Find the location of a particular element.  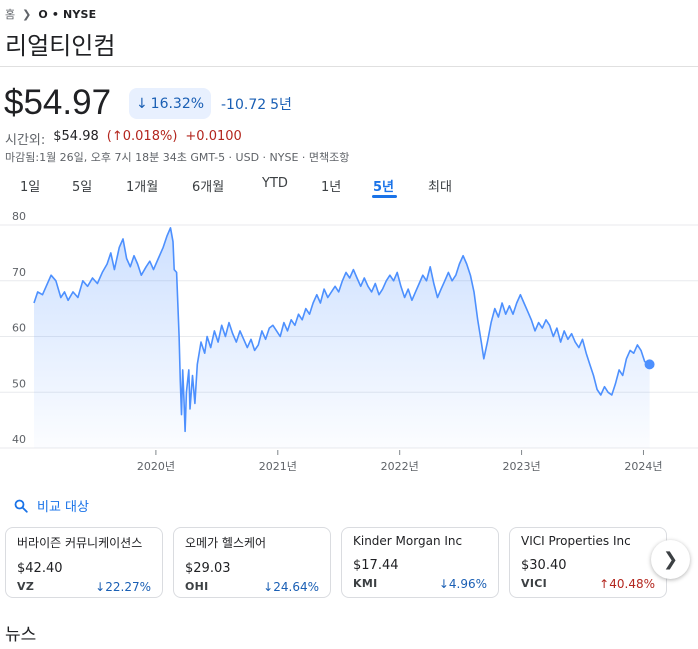

tab-1y: 1년 is located at coordinates (331, 187).